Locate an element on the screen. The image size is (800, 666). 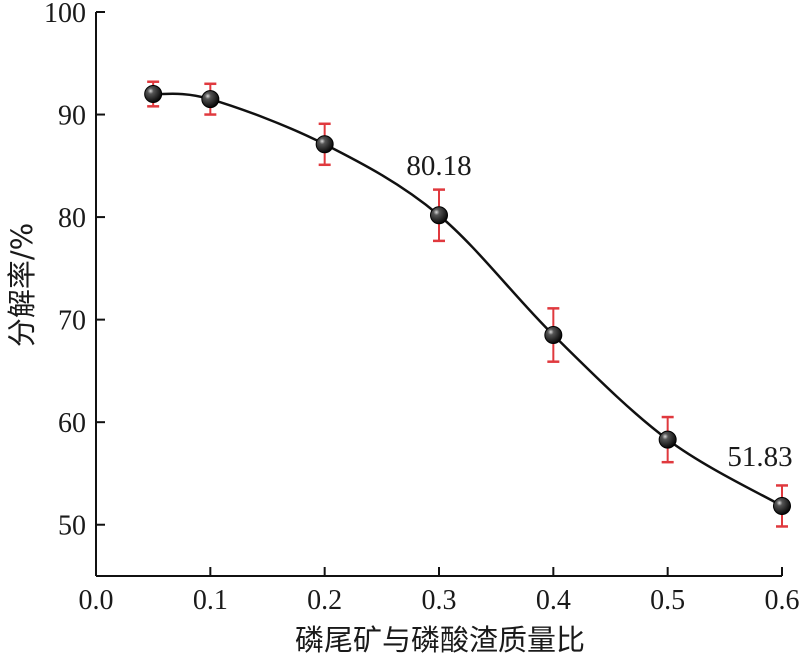
x-tick-label: 0.6 is located at coordinates (782, 600).